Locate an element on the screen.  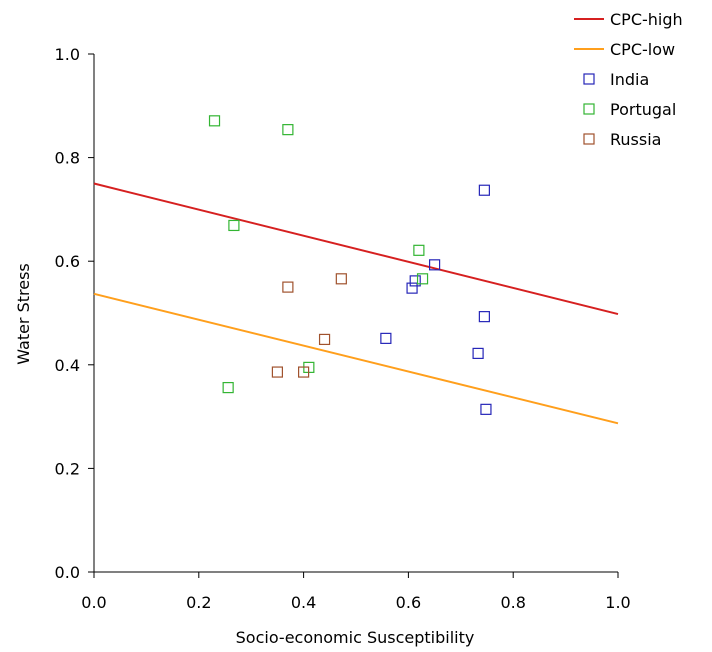
legend-swatch-portugal is located at coordinates (589, 109).